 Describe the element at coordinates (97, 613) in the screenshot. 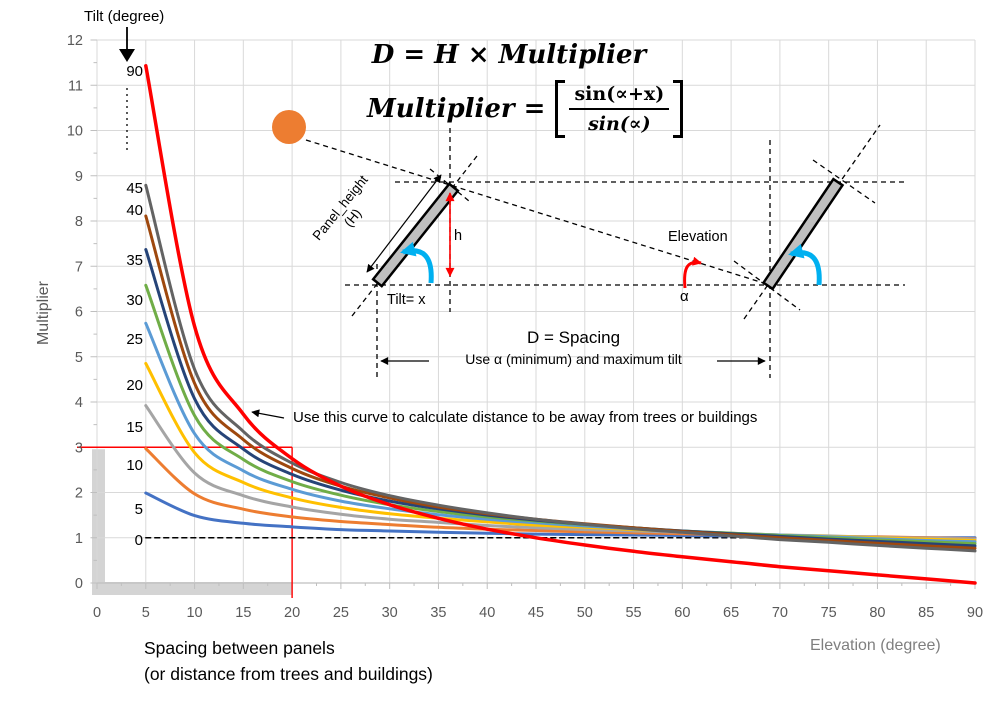

I see `x-tick-label-0: 0` at that location.